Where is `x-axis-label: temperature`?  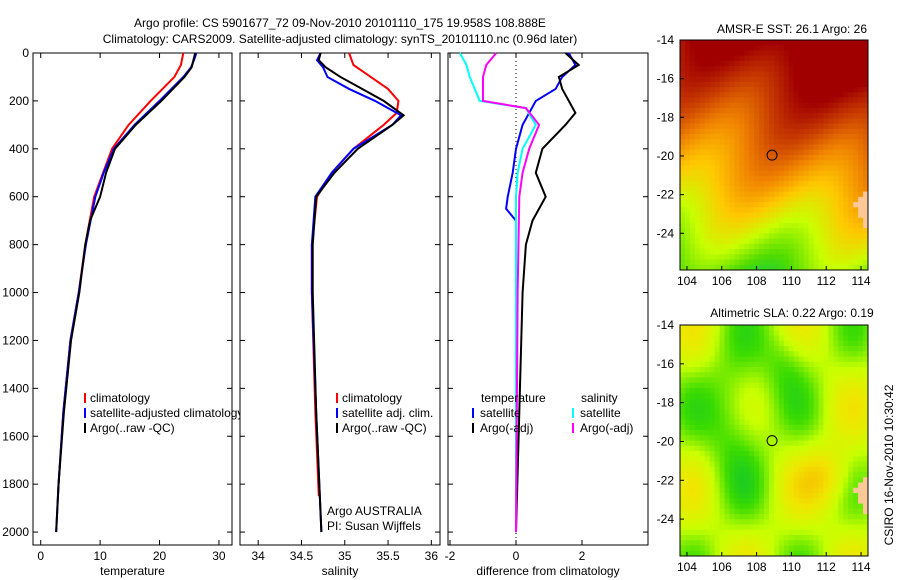
x-axis-label: temperature is located at coordinates (132, 571).